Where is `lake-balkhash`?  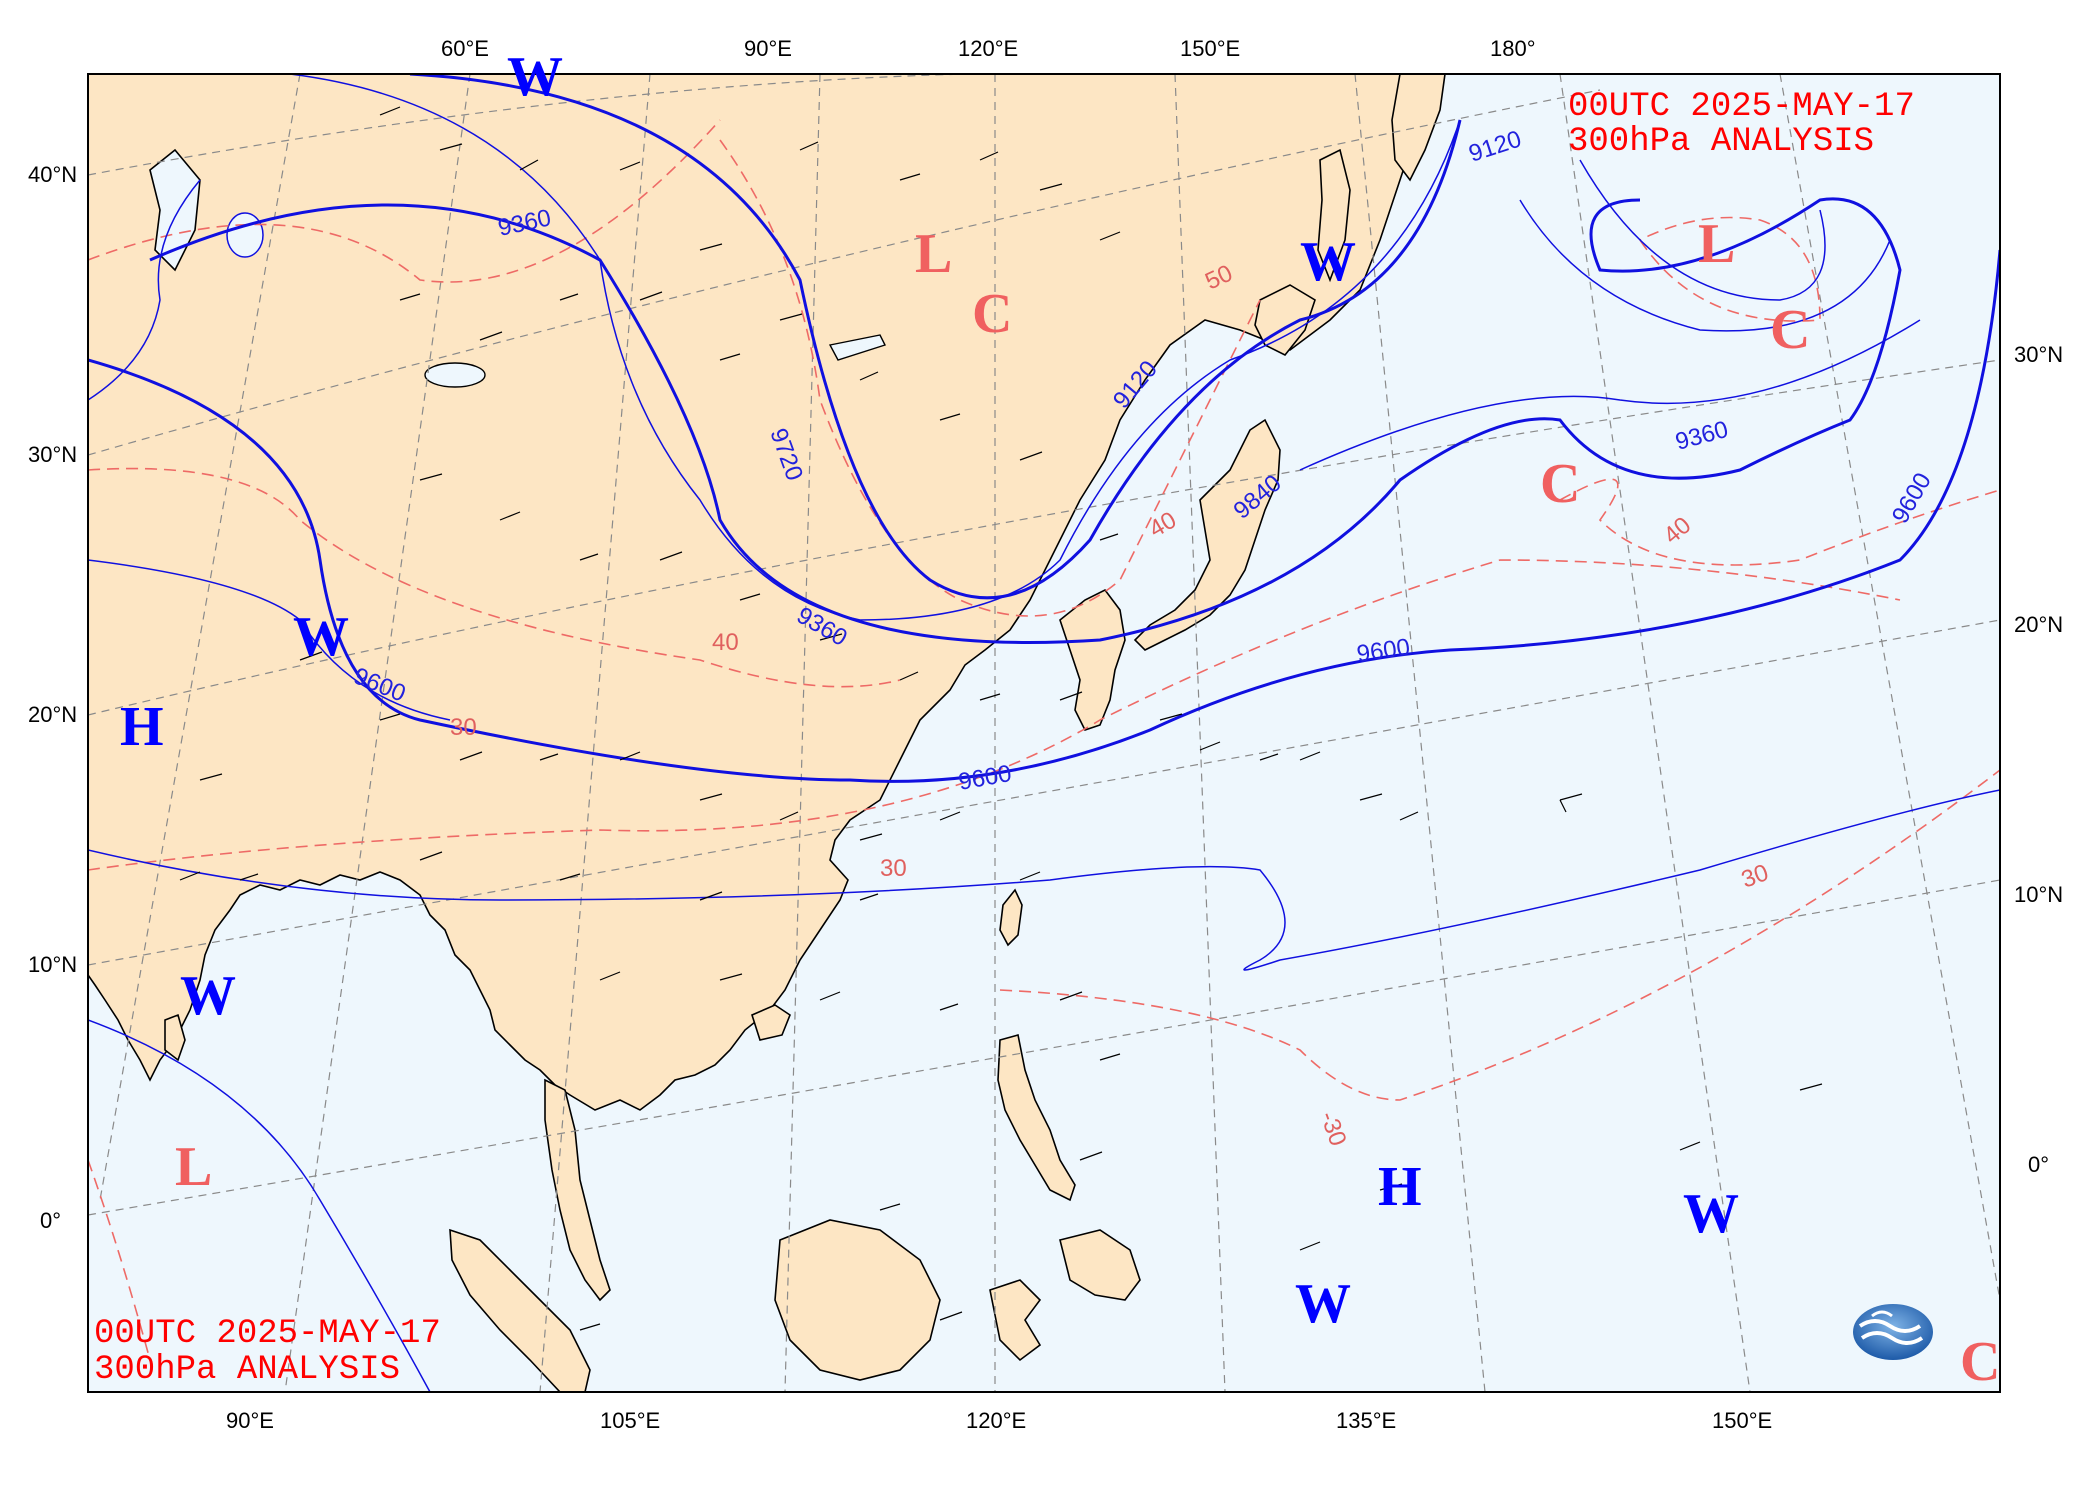
lake-balkhash is located at coordinates (455, 375).